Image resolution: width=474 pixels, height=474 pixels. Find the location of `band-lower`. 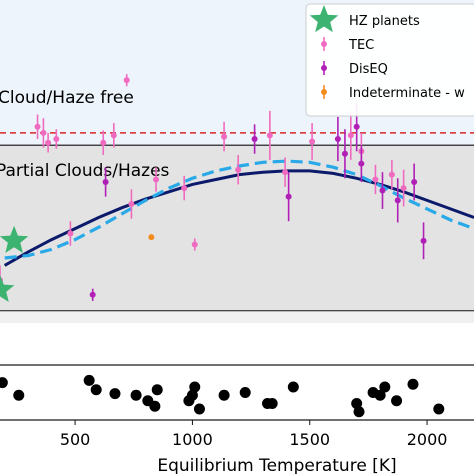

band-lower is located at coordinates (237, 316).